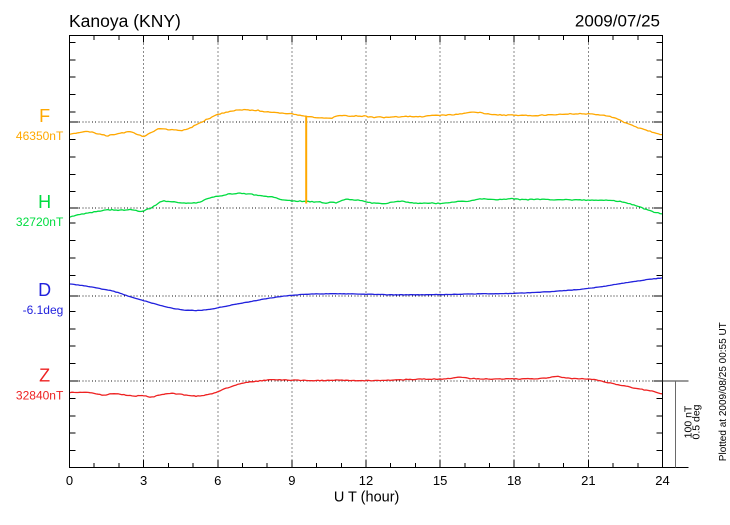 The width and height of the screenshot is (730, 525). I want to click on svg-text: 21, so click(588, 480).